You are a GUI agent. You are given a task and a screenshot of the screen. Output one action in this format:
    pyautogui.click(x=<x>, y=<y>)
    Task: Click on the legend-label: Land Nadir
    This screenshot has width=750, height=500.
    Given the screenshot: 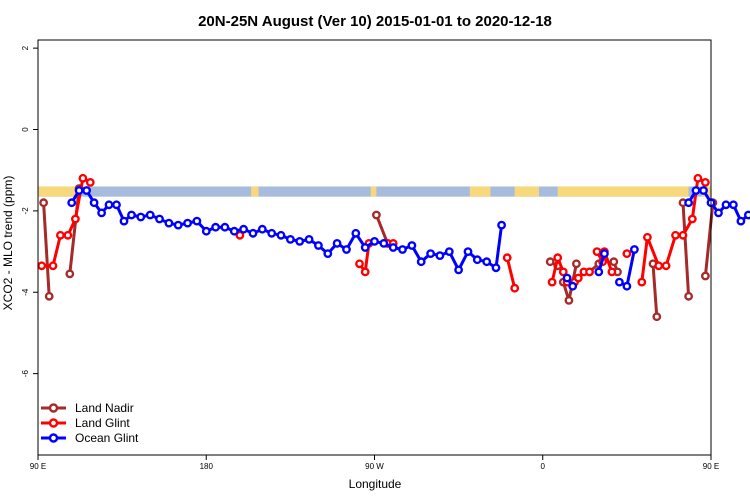 What is the action you would take?
    pyautogui.click(x=104, y=408)
    